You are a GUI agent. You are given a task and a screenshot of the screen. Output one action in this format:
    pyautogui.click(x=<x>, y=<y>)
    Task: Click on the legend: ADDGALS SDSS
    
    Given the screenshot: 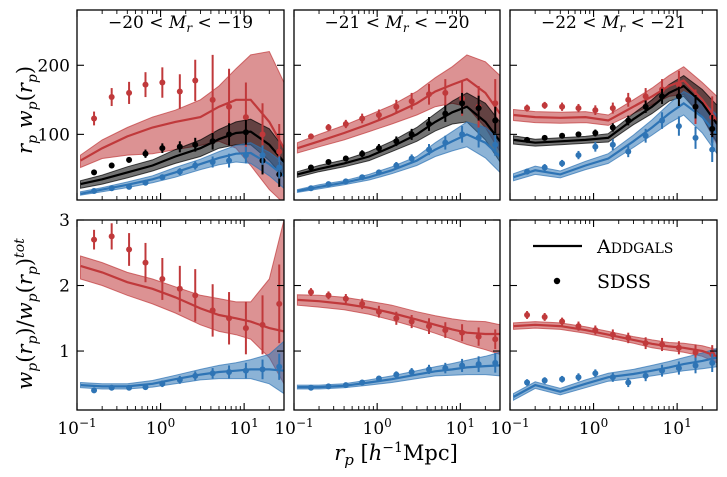 What is the action you would take?
    pyautogui.click(x=603, y=264)
    